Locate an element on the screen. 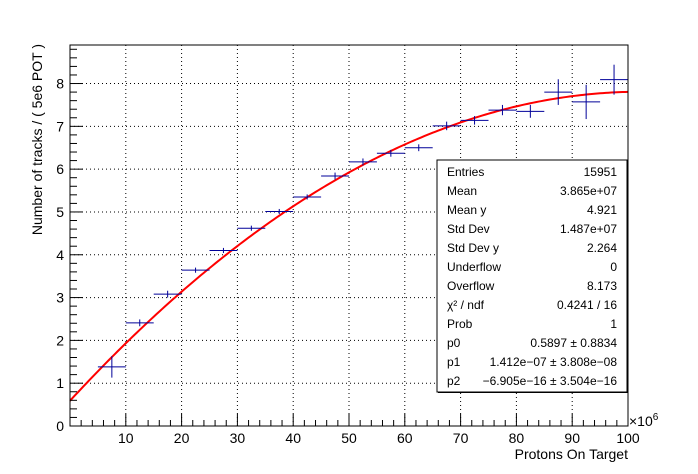 The height and width of the screenshot is (474, 698). stats-label: Underflow is located at coordinates (474, 267).